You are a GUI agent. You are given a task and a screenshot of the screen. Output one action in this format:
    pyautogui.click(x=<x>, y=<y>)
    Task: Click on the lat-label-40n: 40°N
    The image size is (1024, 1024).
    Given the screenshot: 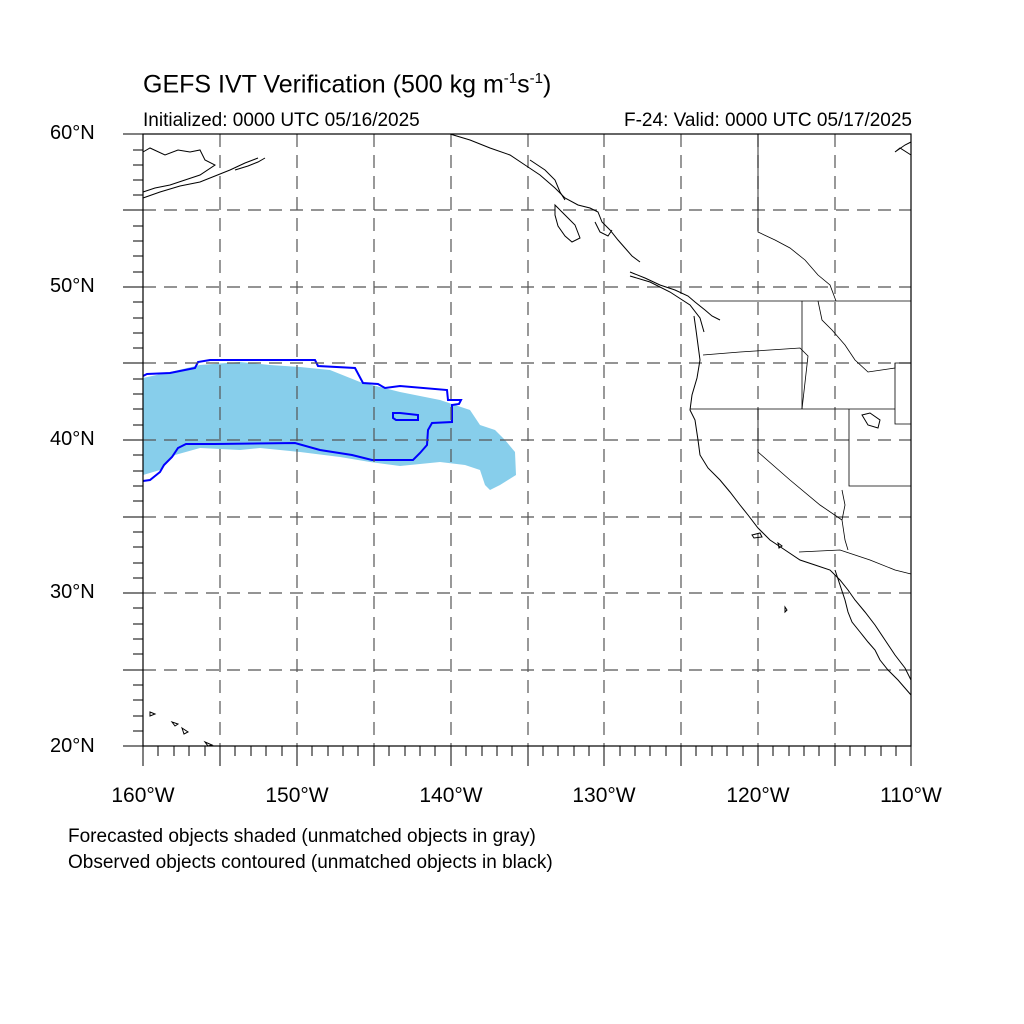 What is the action you would take?
    pyautogui.click(x=72, y=439)
    